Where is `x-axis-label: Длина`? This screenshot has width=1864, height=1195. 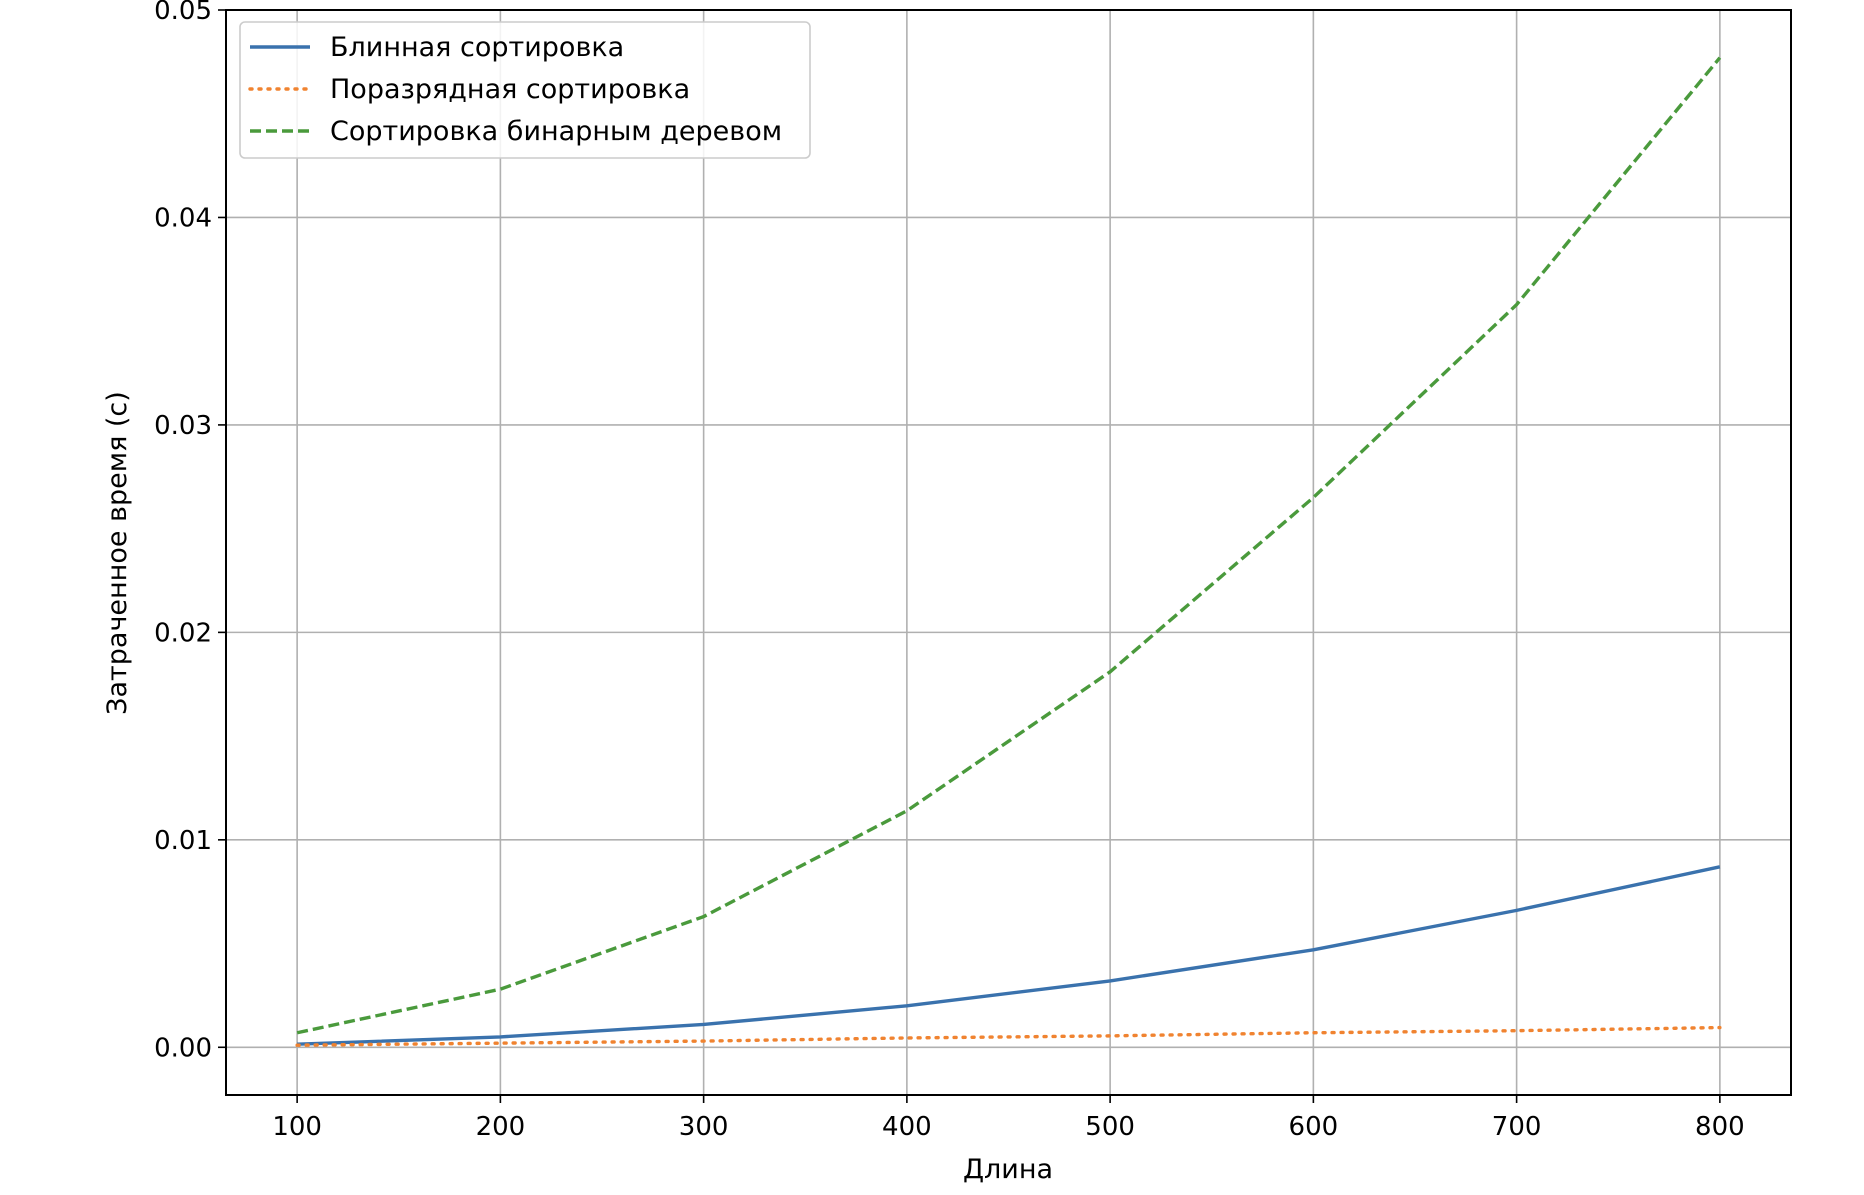 x-axis-label: Длина is located at coordinates (1008, 1169).